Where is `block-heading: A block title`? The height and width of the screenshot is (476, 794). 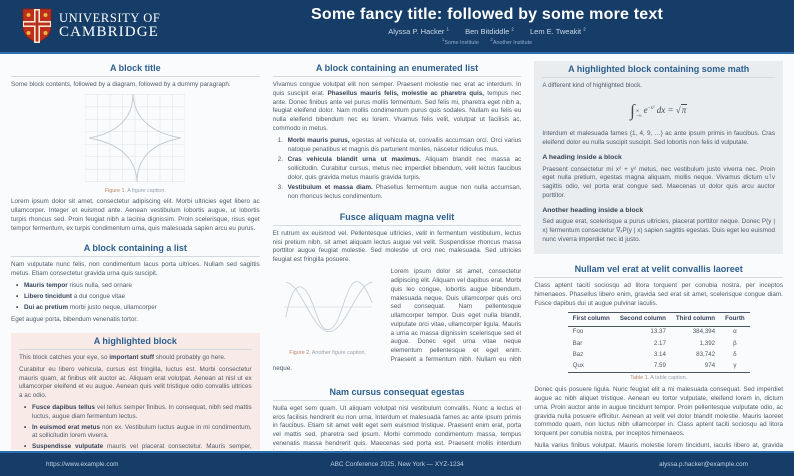 block-heading: A block title is located at coordinates (135, 69).